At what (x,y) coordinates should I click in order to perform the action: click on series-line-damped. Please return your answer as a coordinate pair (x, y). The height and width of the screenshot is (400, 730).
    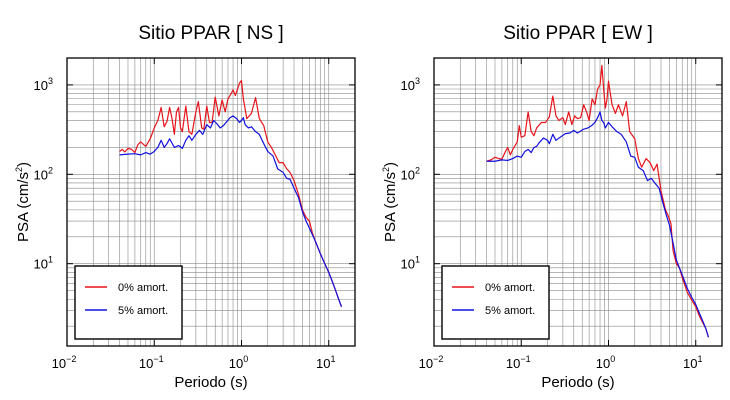
    Looking at the image, I should click on (231, 211).